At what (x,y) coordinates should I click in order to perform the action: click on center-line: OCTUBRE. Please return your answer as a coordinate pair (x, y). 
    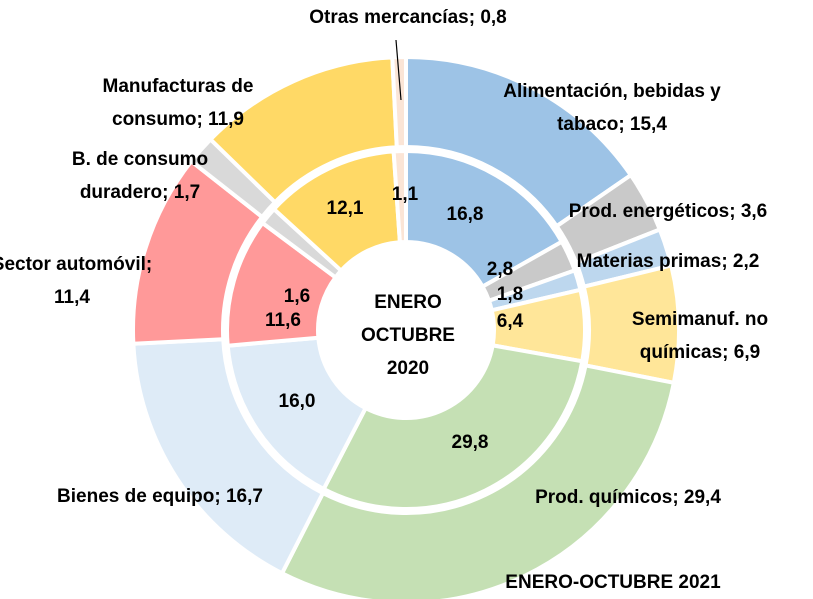
    Looking at the image, I should click on (408, 335).